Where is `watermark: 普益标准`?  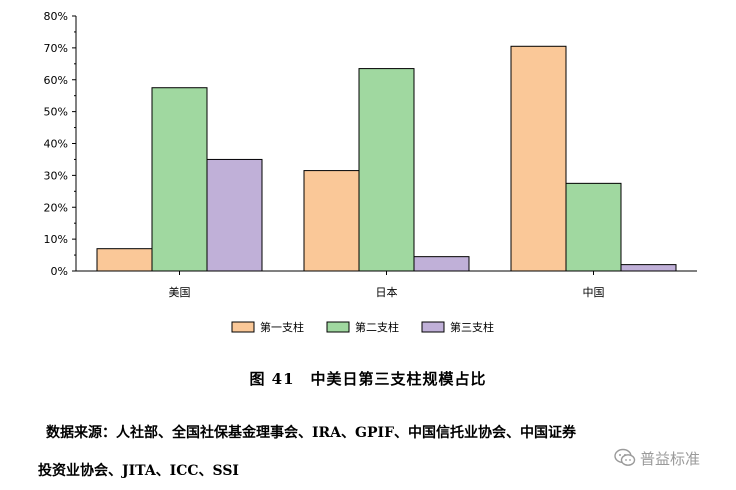 watermark: 普益标准 is located at coordinates (657, 458).